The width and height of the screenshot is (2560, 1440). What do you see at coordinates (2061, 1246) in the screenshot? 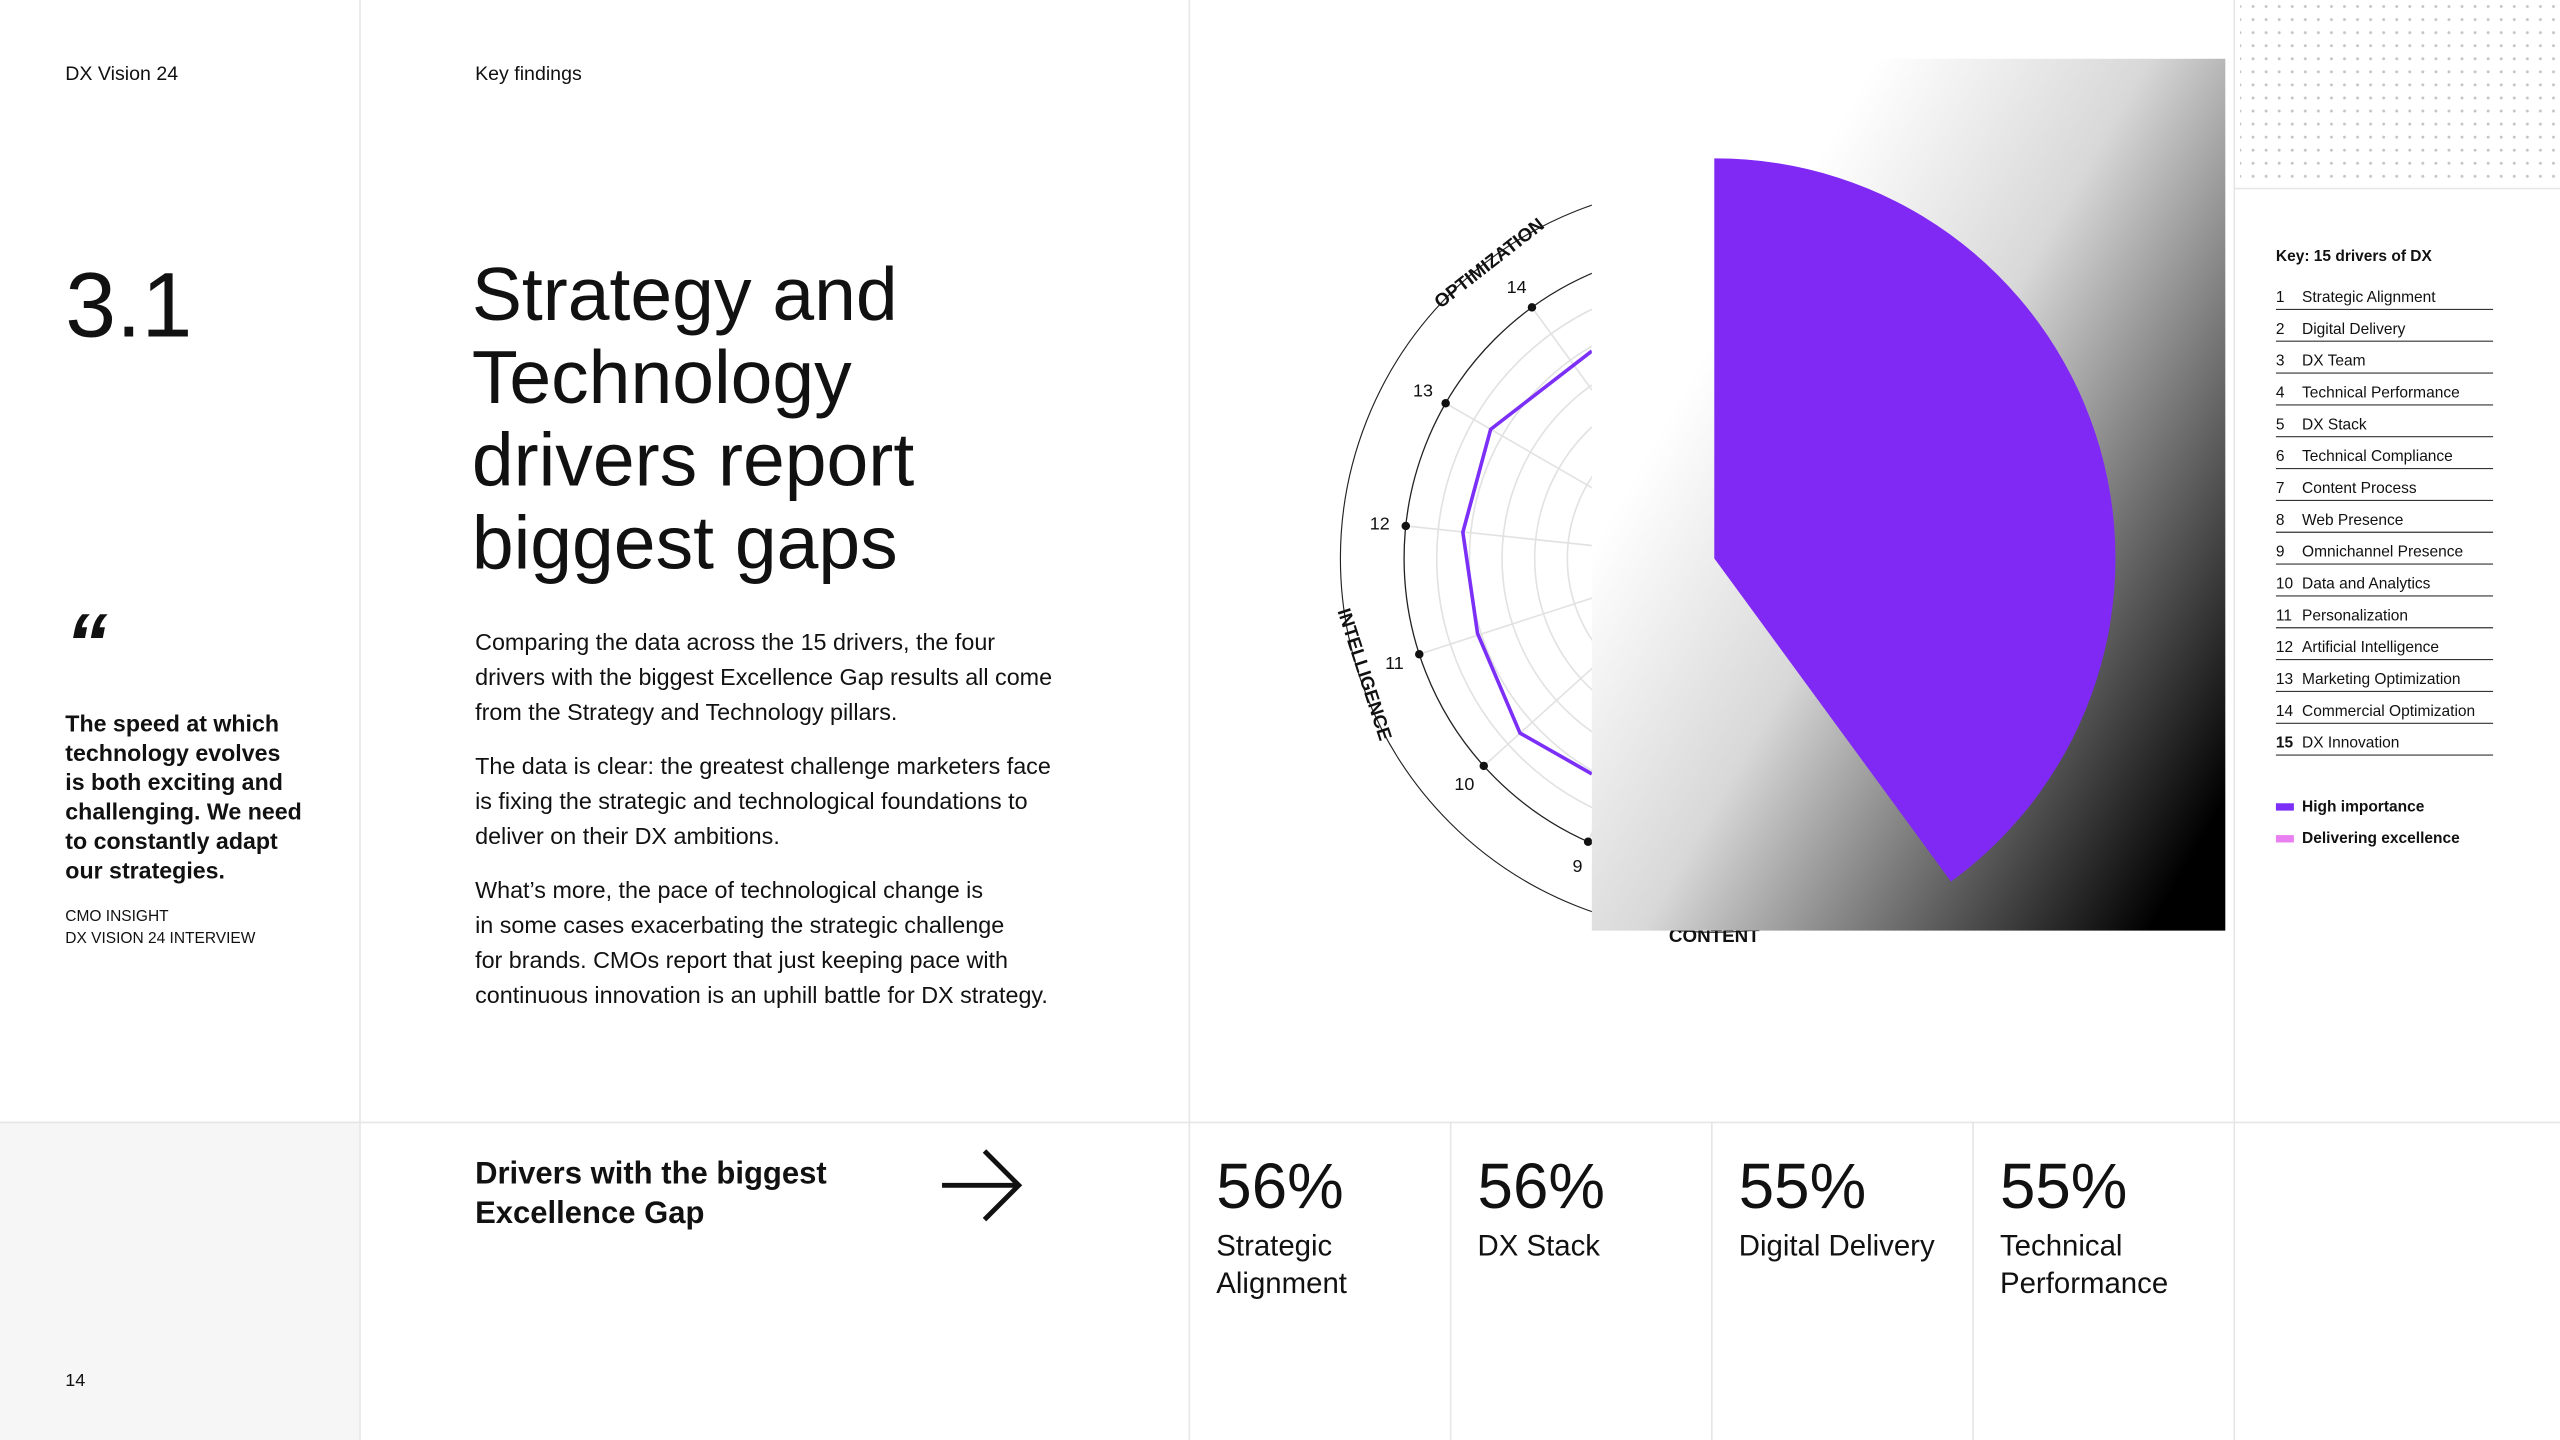
I see `stat-label: Technical` at bounding box center [2061, 1246].